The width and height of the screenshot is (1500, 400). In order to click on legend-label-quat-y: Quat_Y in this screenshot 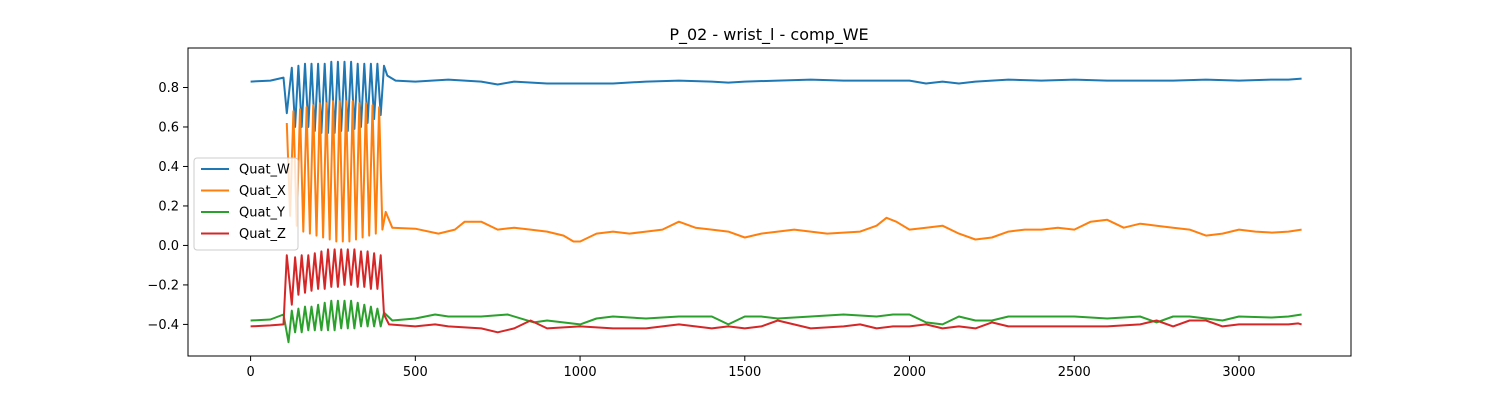, I will do `click(262, 213)`.